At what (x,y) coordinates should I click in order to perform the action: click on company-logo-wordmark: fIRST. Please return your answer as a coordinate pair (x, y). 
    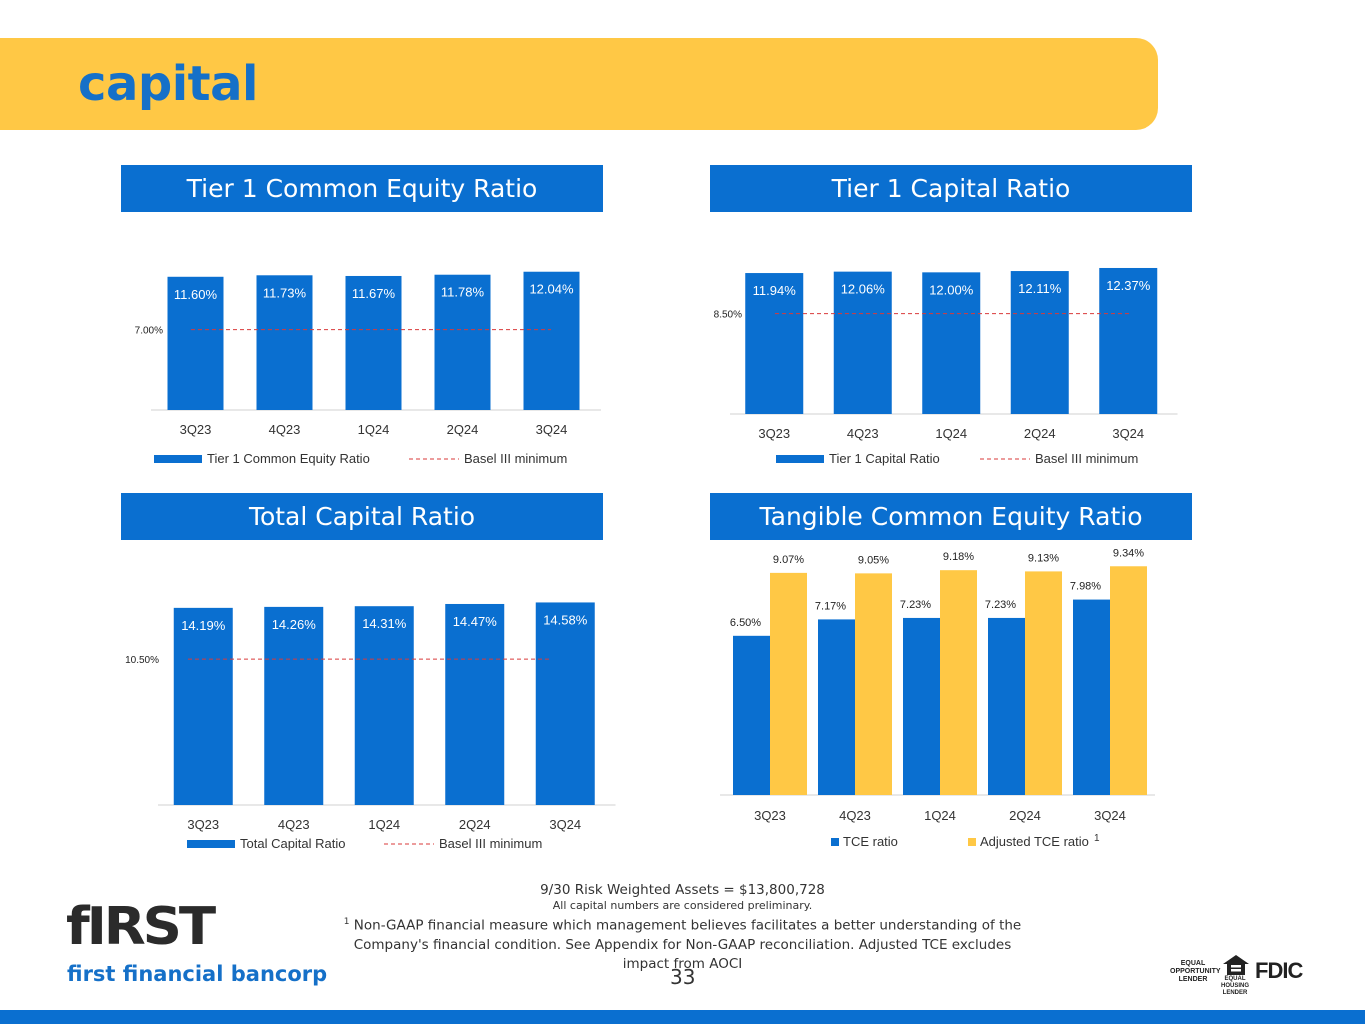
    Looking at the image, I should click on (141, 927).